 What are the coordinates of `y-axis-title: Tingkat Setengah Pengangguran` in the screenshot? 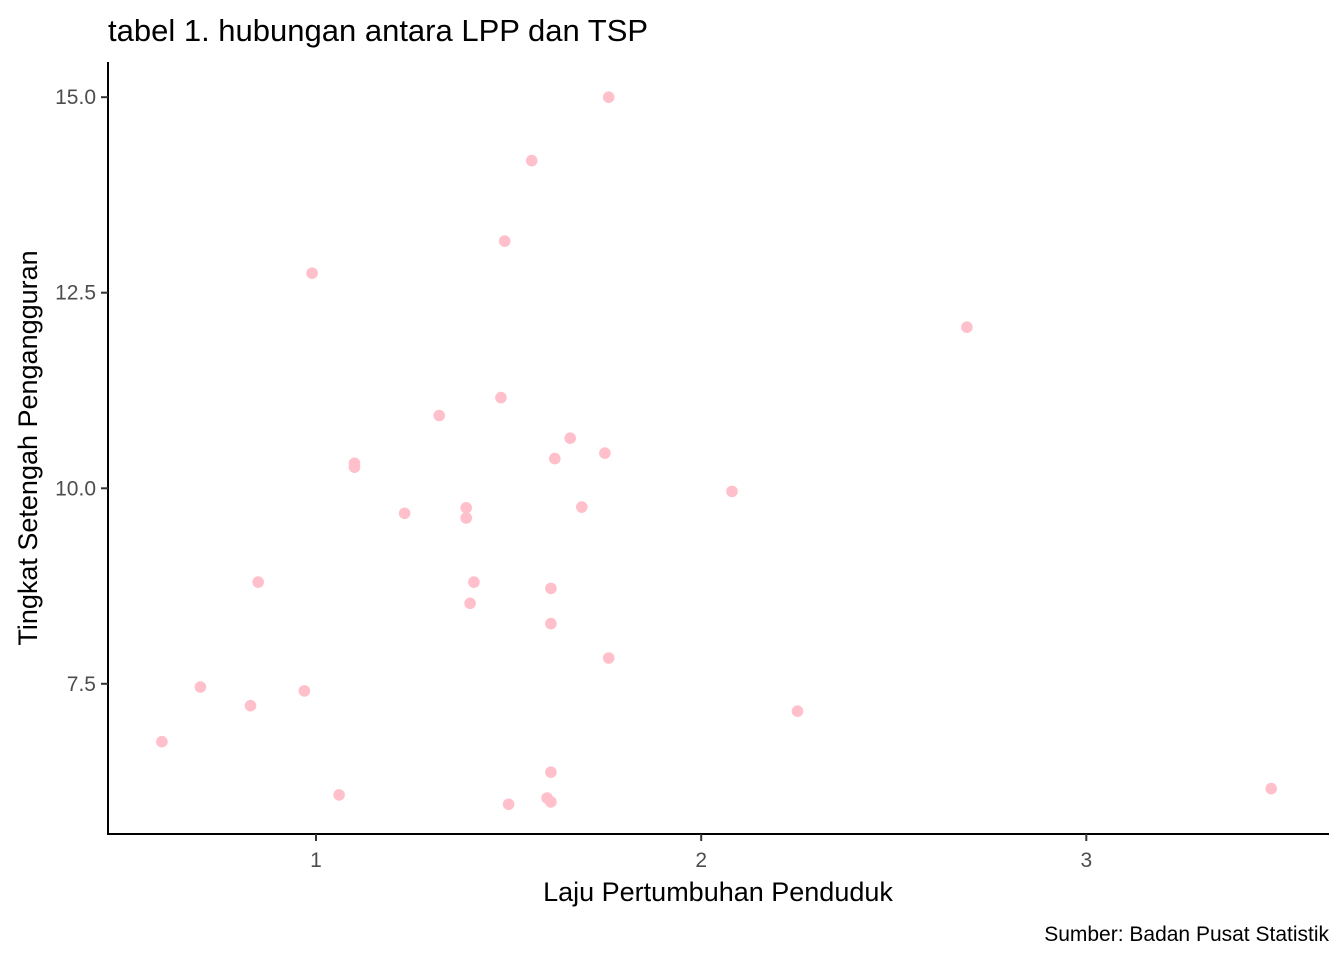 It's located at (28, 447).